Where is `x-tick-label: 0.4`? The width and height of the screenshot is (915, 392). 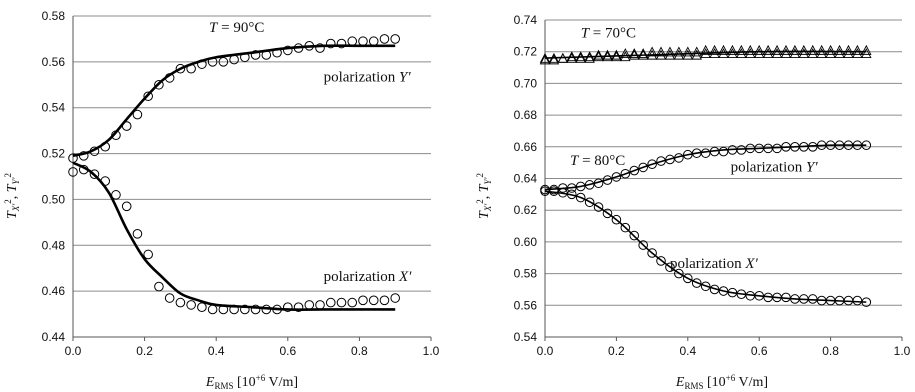 x-tick-label: 0.4 is located at coordinates (216, 351).